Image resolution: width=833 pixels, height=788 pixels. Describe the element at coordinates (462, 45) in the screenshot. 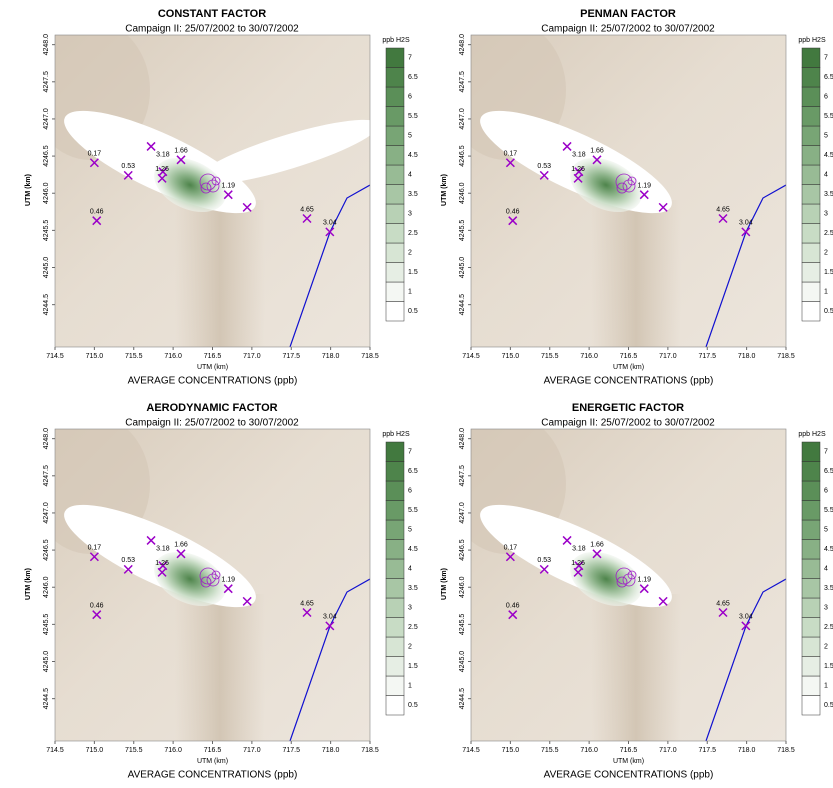

I see `y-tick-label: 4248.0` at that location.